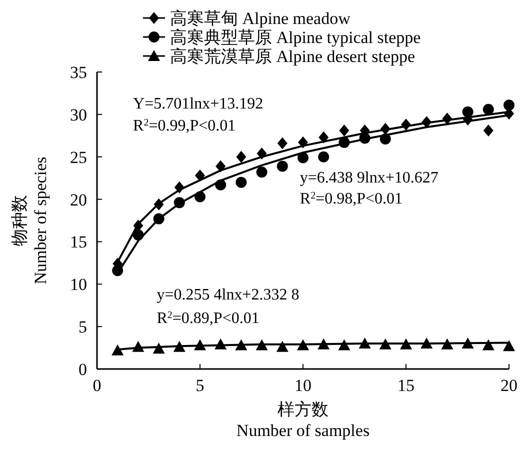  What do you see at coordinates (208, 319) in the screenshot?
I see `annotation: R$^{2}$=0.89,P<0.01` at bounding box center [208, 319].